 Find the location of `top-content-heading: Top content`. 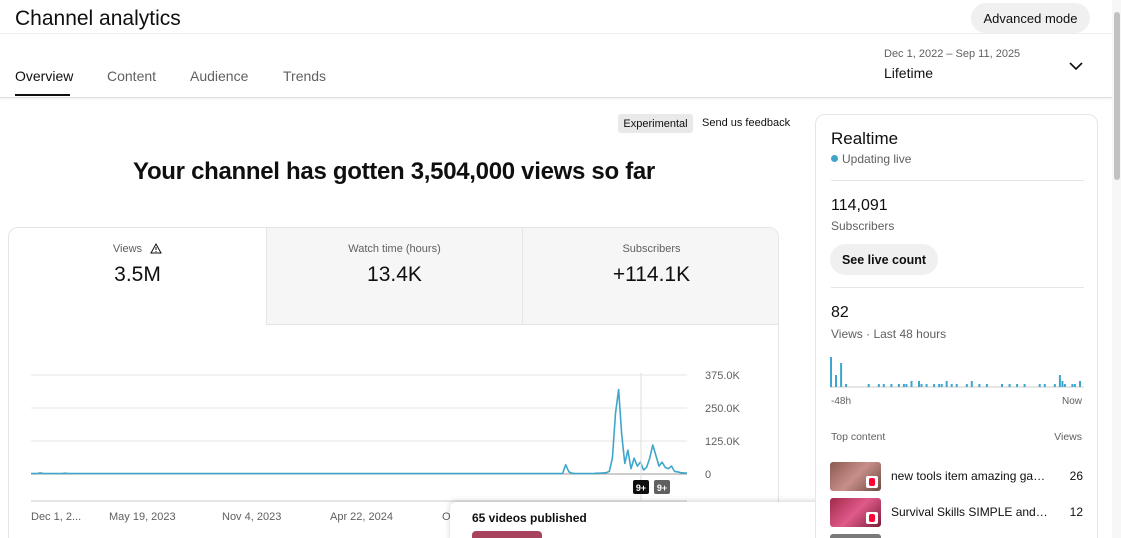

top-content-heading: Top content is located at coordinates (858, 437).